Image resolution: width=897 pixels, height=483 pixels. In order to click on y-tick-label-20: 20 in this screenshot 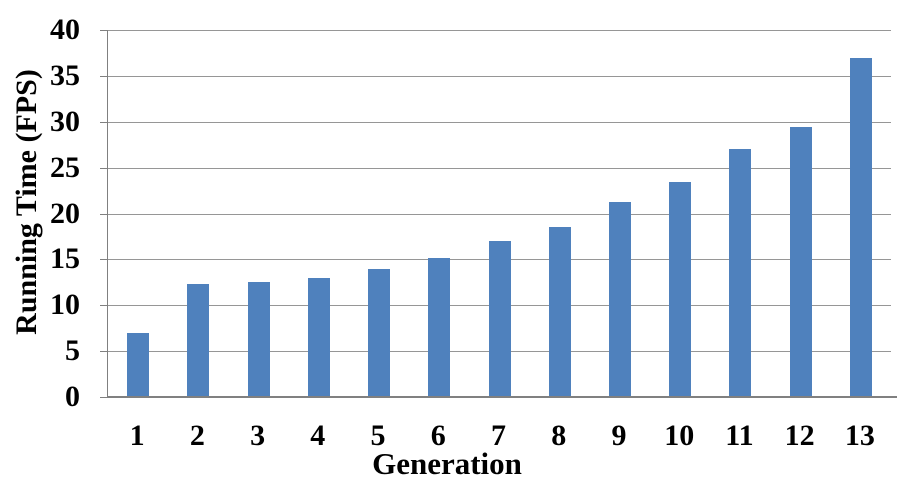, I will do `click(65, 213)`.